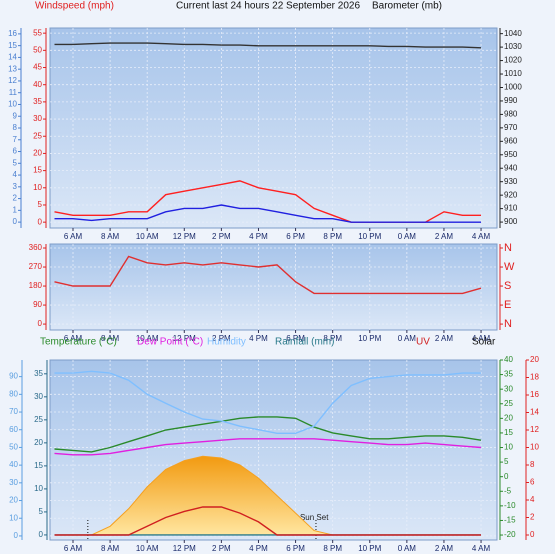  I want to click on y-tick-label: -15, so click(510, 520).